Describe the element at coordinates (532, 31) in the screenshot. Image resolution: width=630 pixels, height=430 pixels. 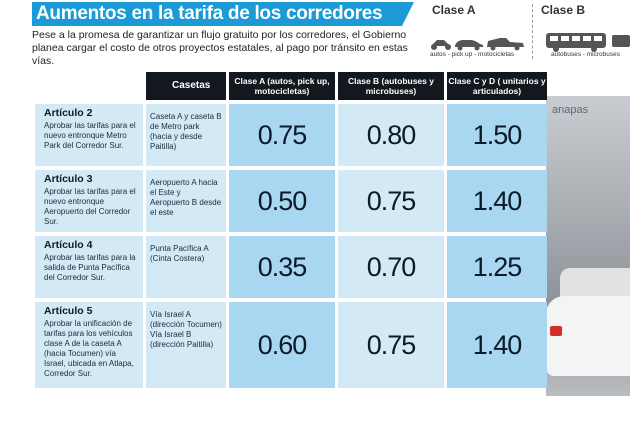
I see `legend-divider` at that location.